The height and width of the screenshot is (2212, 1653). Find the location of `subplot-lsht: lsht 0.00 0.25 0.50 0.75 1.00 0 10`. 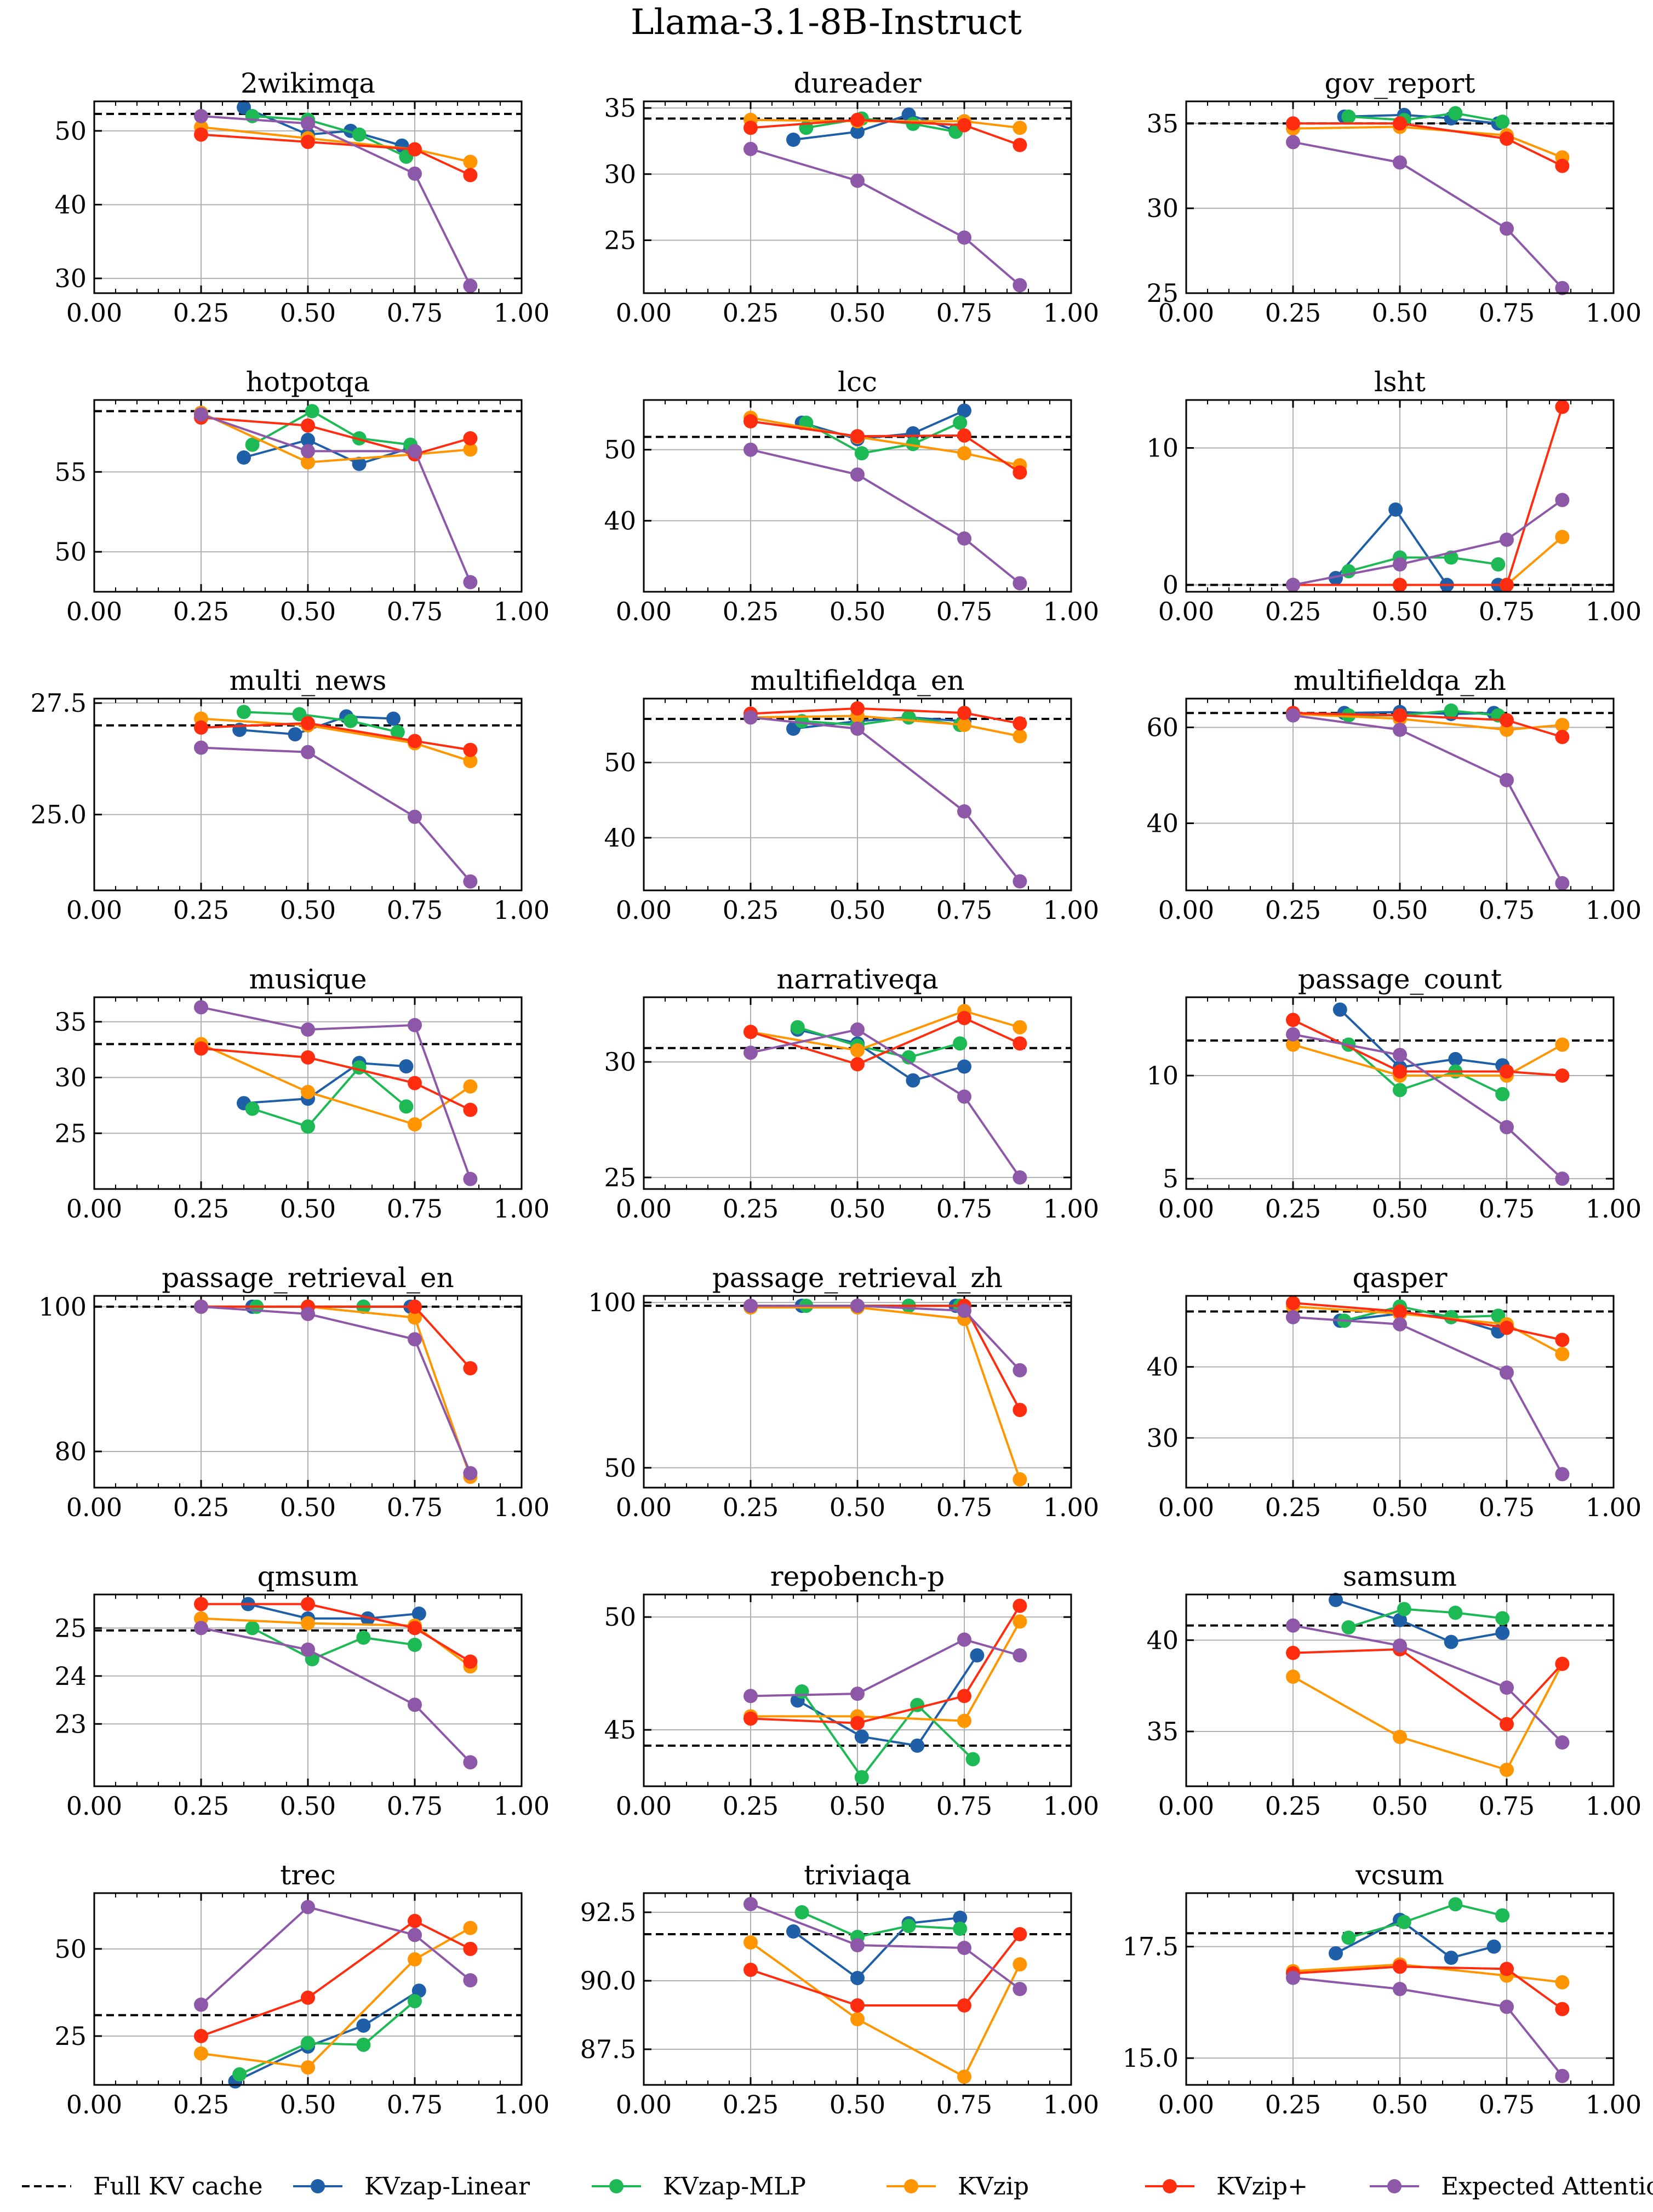

subplot-lsht: lsht 0.00 0.25 0.50 0.75 1.00 0 10 is located at coordinates (1394, 496).